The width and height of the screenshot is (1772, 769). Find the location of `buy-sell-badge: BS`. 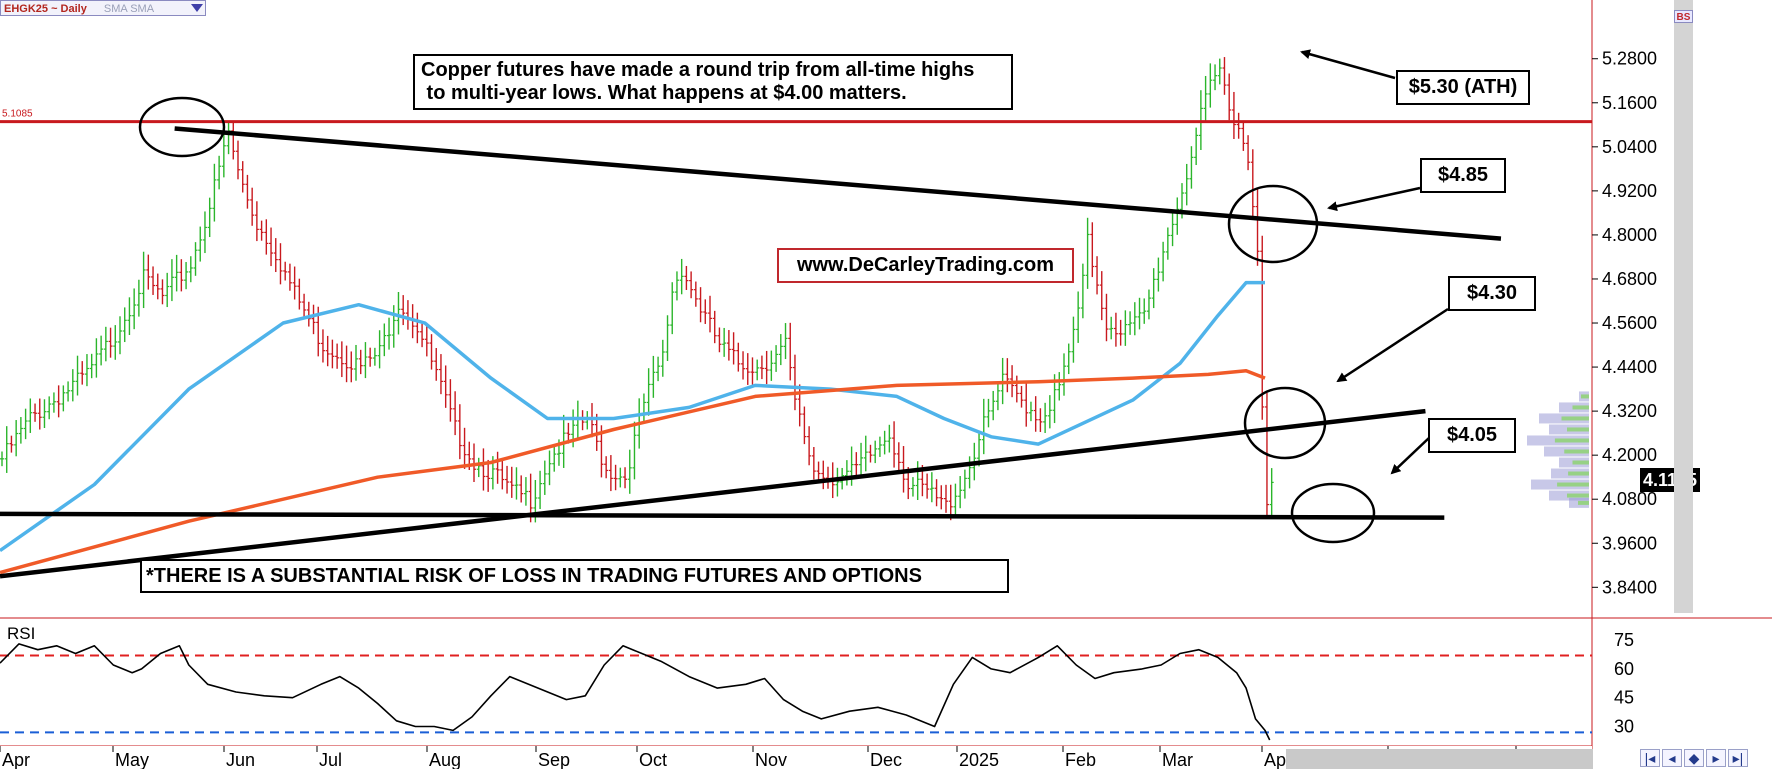

buy-sell-badge: BS is located at coordinates (1683, 16).